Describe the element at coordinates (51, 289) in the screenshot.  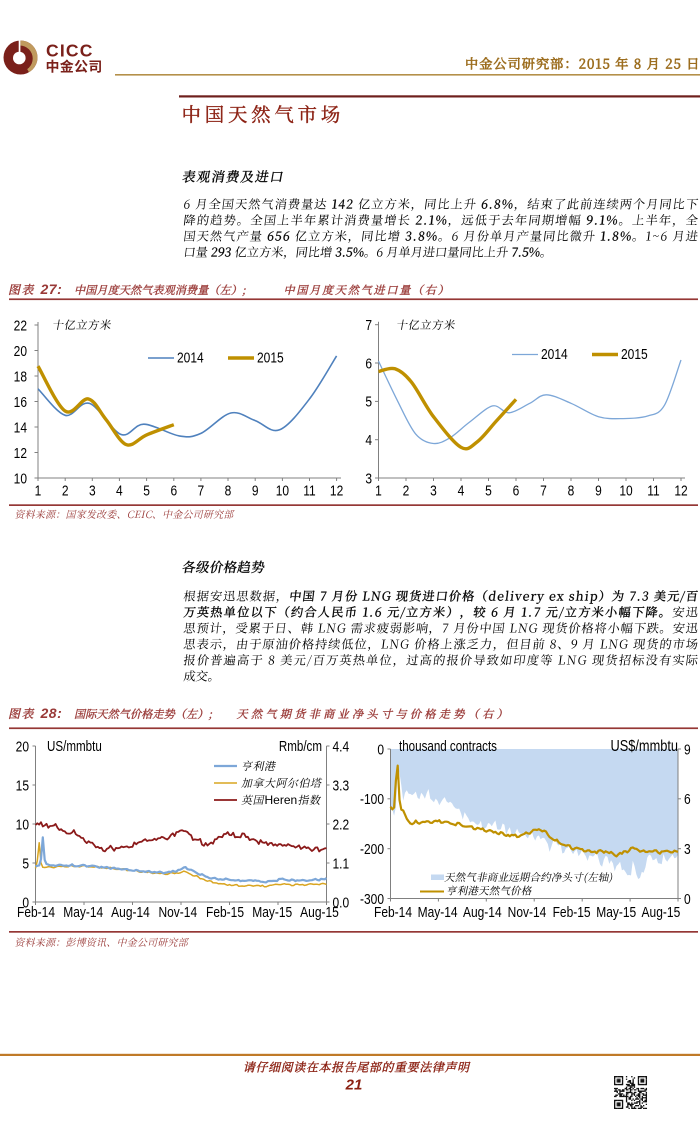
I see `svg-text: 27:` at that location.